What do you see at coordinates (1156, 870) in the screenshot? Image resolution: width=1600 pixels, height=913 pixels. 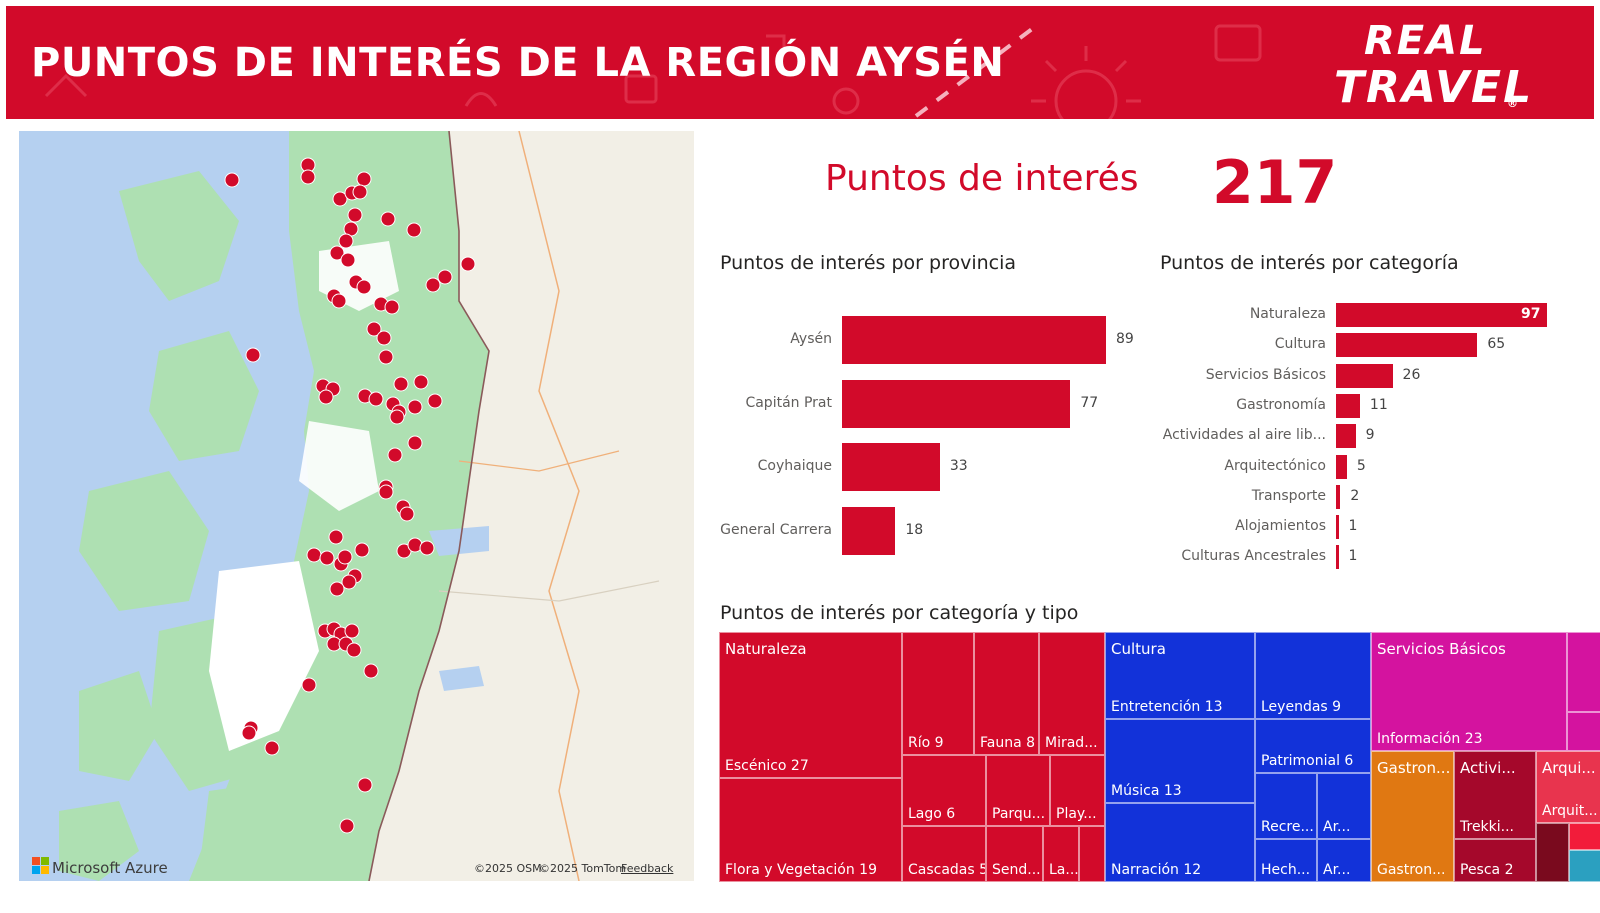 I see `treemap-cell-label: Narración 12` at bounding box center [1156, 870].